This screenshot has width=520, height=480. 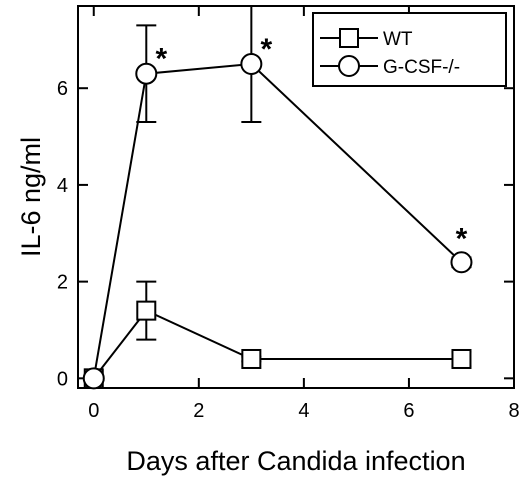 What do you see at coordinates (349, 38) in the screenshot?
I see `legend-square-marker` at bounding box center [349, 38].